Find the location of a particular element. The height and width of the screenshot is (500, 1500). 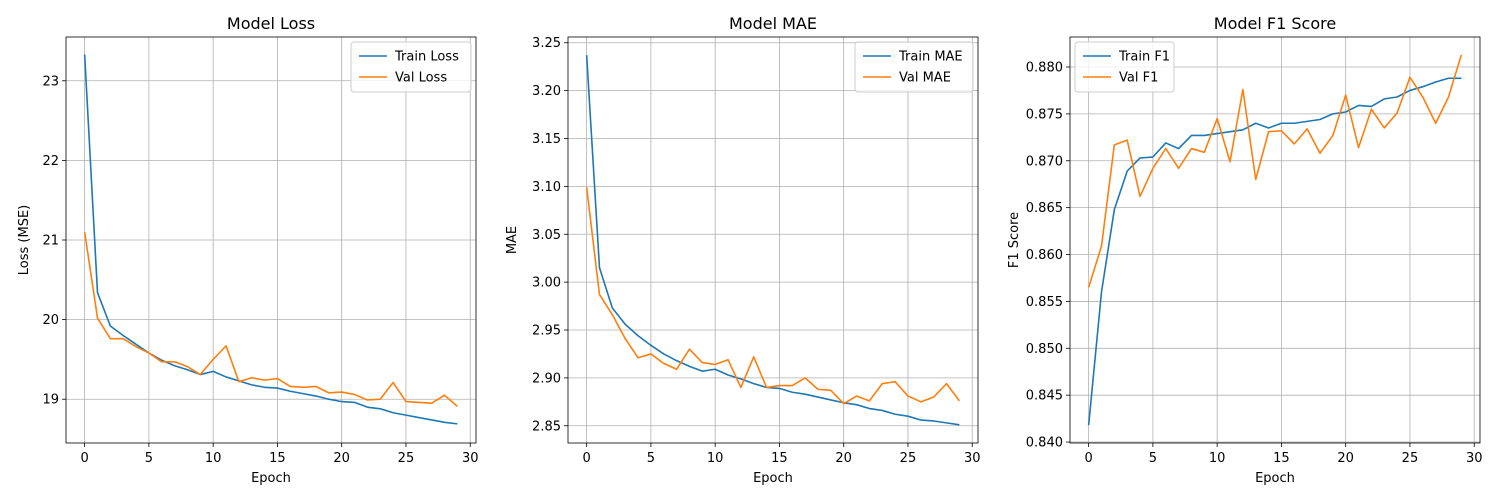

y-tick-label: 21 is located at coordinates (50, 241).